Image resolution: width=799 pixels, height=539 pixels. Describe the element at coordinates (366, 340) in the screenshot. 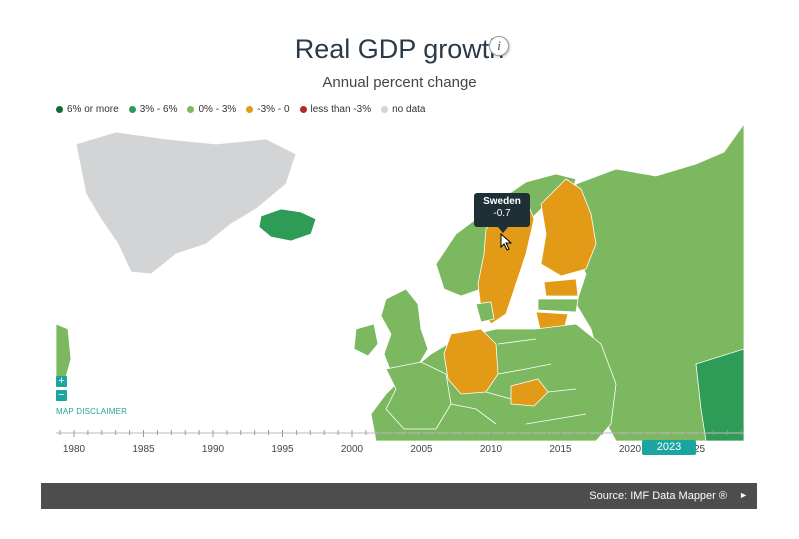

I see `ireland-region` at that location.